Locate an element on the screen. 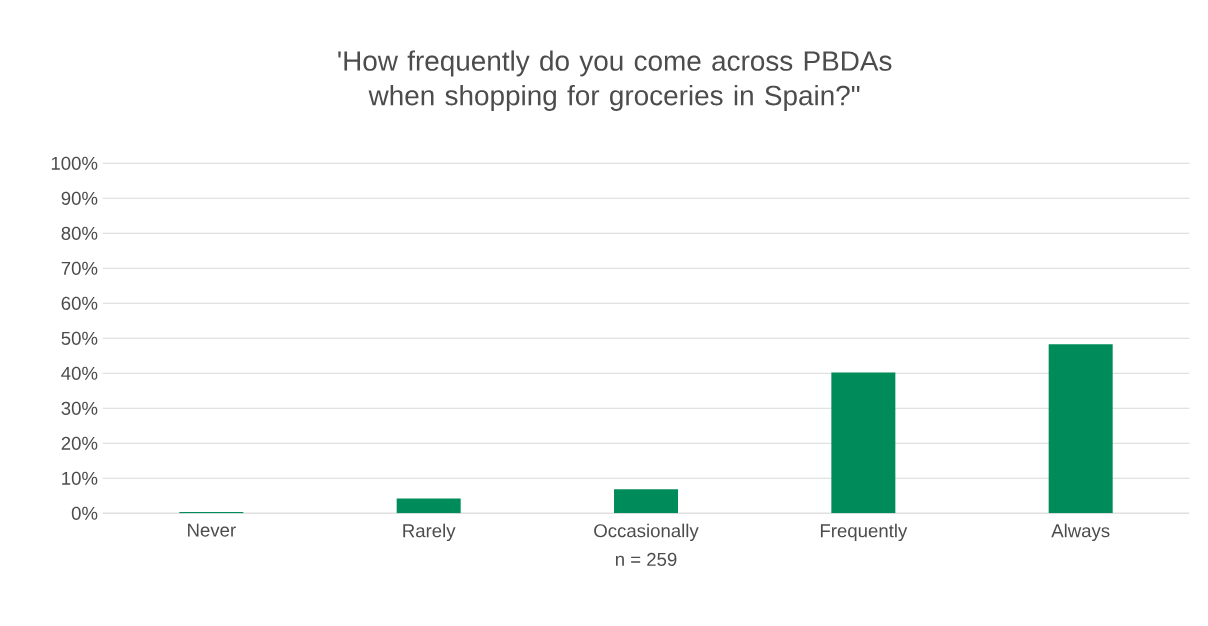  y-tick-label: 0% is located at coordinates (84, 513).